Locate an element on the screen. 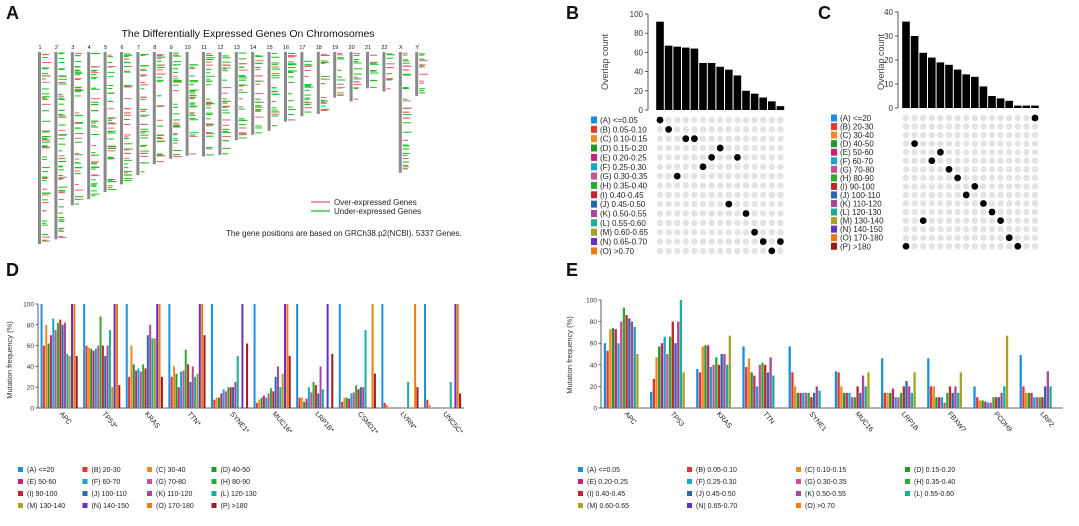  legend-label: (G) 70-80 is located at coordinates (171, 482).